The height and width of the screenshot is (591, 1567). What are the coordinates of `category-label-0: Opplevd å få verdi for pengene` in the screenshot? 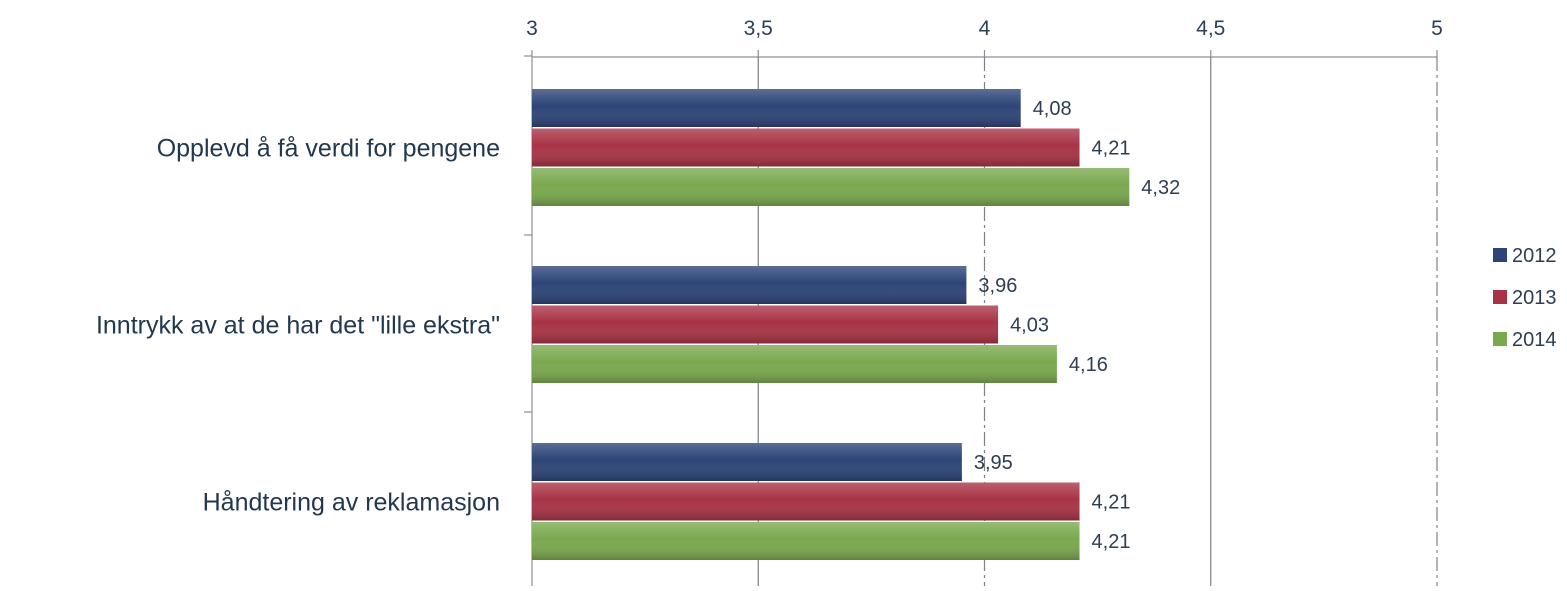 It's located at (328, 149).